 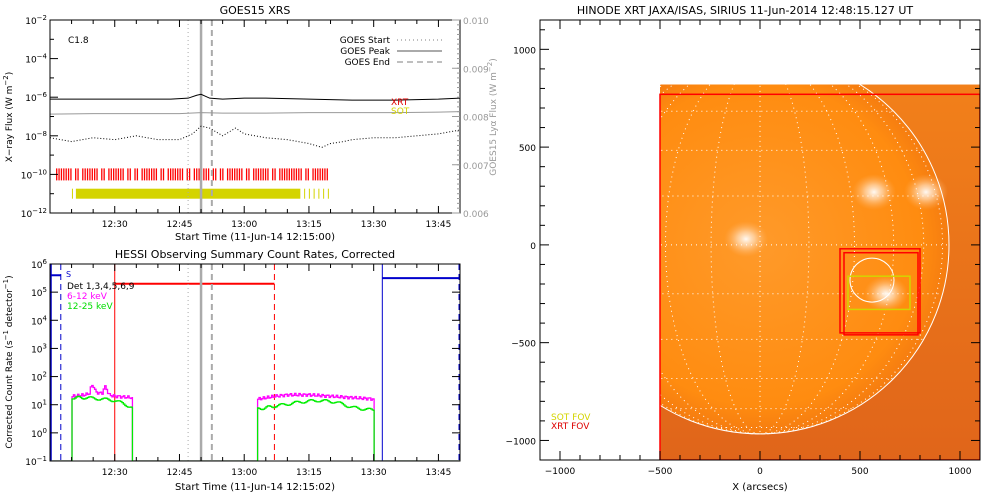 I want to click on goes-yrtick-label: 0.008, so click(x=476, y=119).